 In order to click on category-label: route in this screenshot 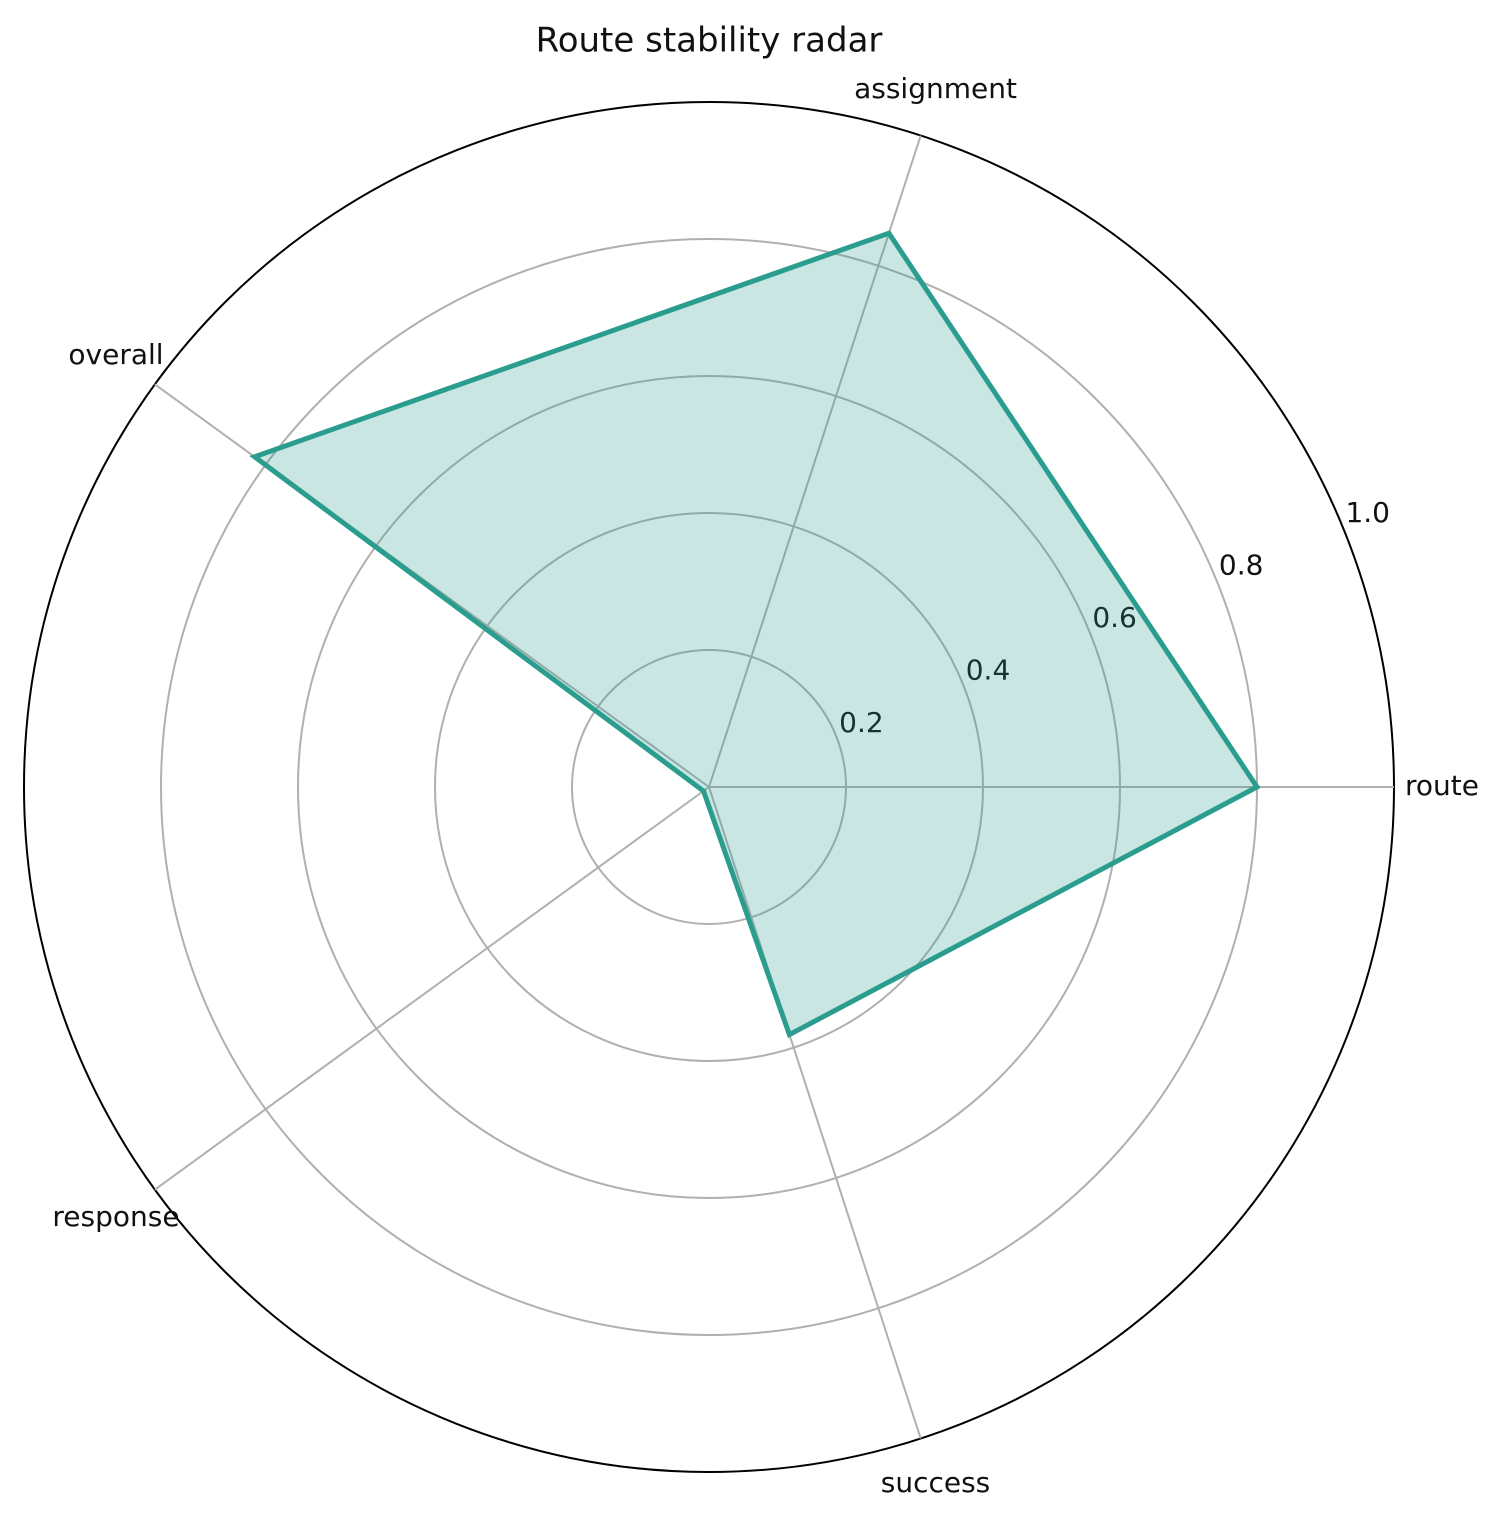, I will do `click(1442, 785)`.